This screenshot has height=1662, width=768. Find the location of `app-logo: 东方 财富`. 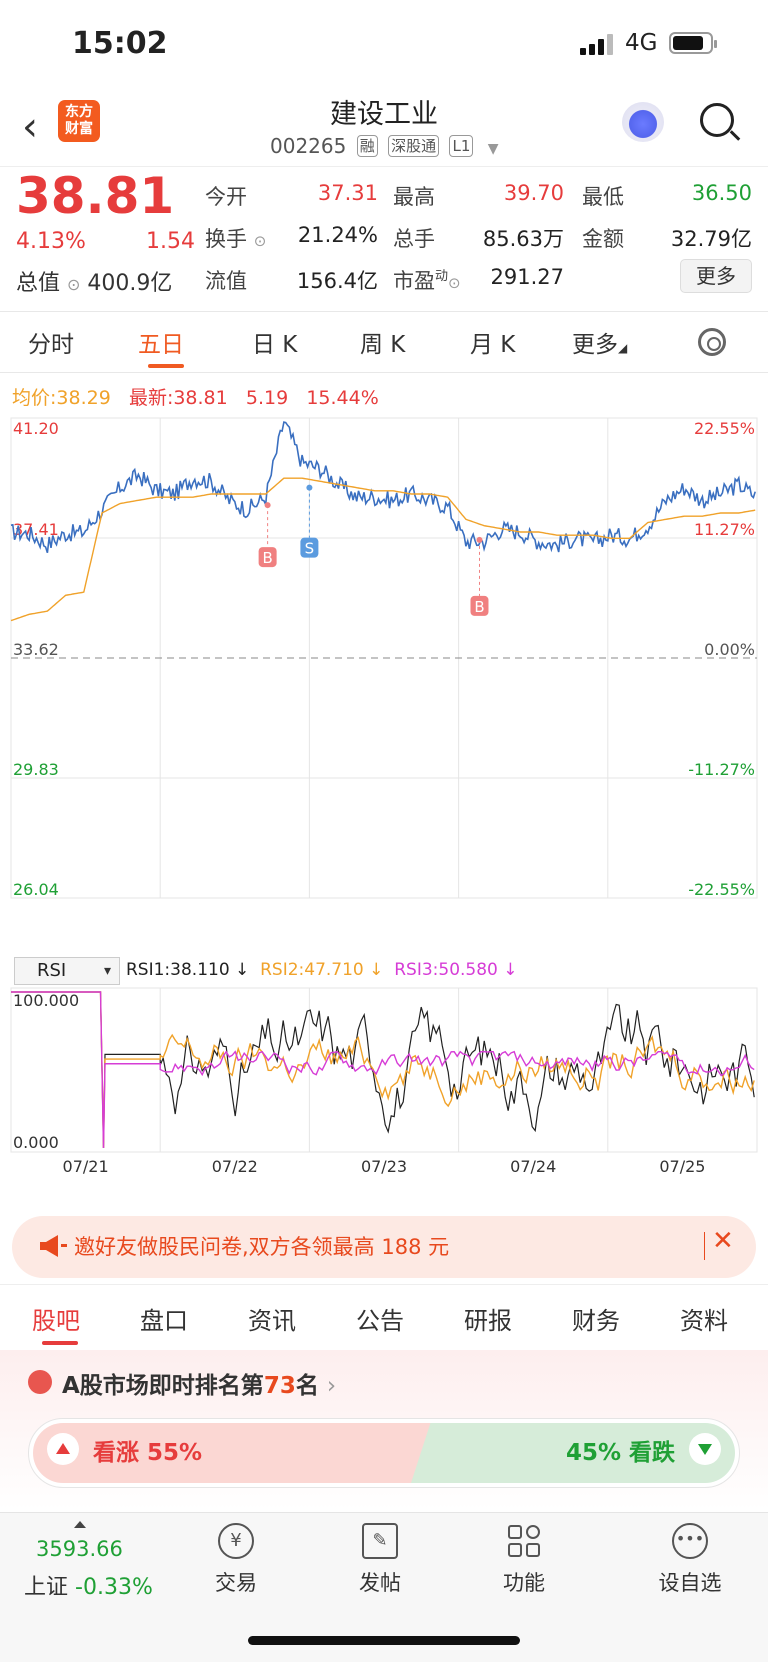

app-logo: 东方 财富 is located at coordinates (79, 121).